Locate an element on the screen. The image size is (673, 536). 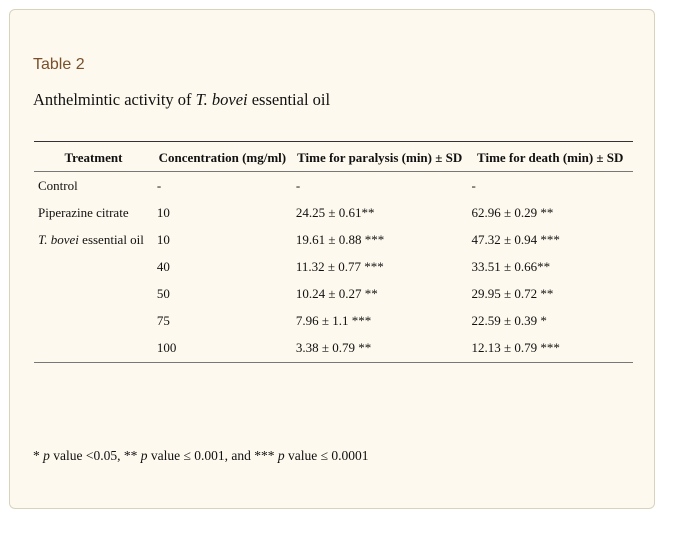
cell-paralysis: 24.25 ± 0.61** is located at coordinates (335, 212).